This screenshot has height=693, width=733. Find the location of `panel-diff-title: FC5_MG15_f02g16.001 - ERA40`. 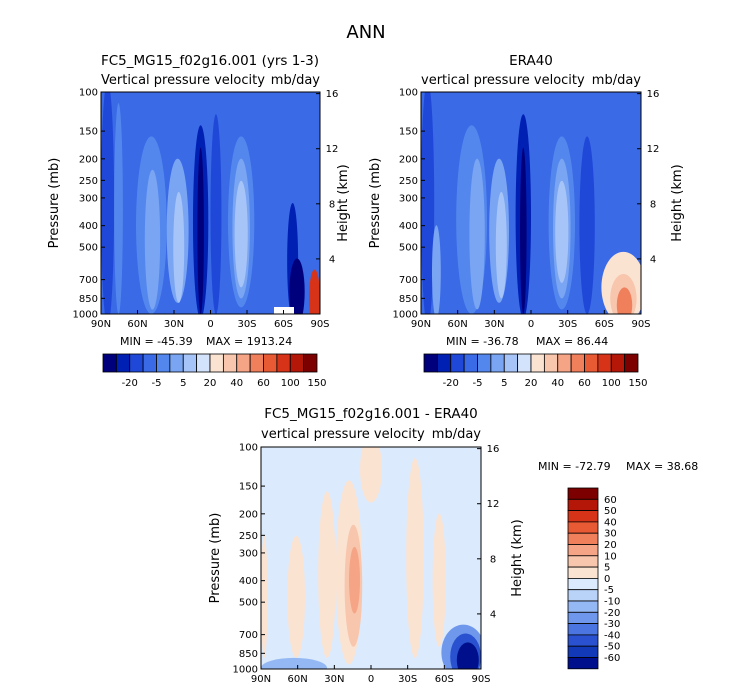

panel-diff-title: FC5_MG15_f02g16.001 - ERA40 is located at coordinates (371, 414).